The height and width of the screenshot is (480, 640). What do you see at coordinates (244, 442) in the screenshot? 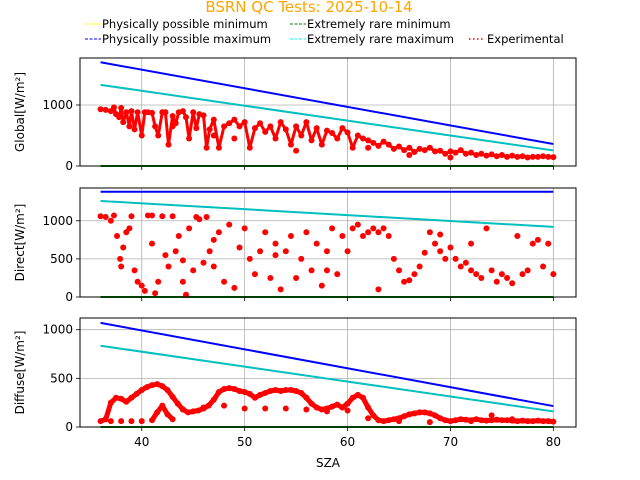
I see `x-tick-label: 50` at bounding box center [244, 442].